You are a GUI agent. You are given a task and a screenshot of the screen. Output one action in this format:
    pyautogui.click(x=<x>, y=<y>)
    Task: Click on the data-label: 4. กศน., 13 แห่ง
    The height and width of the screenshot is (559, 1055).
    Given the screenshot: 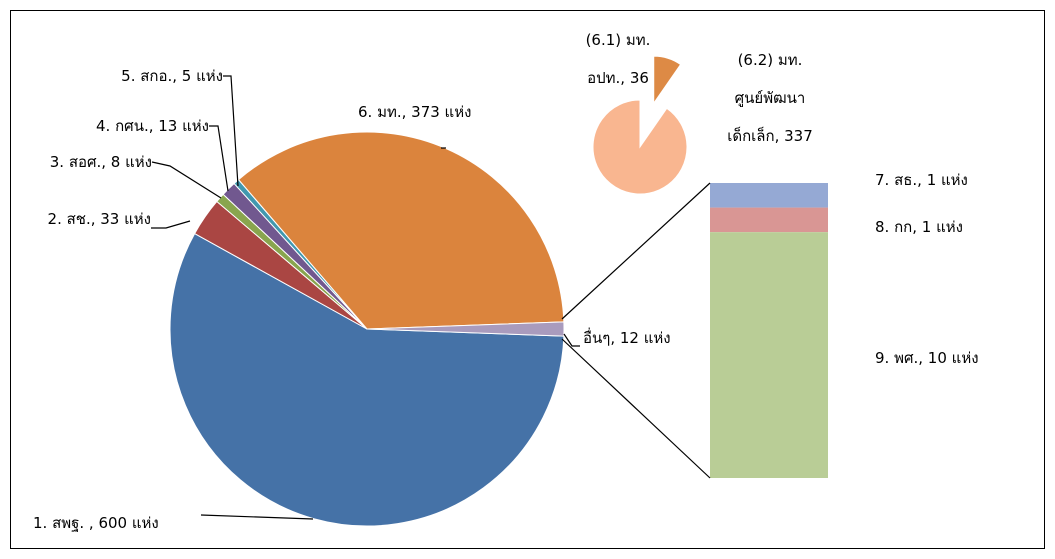 What is the action you would take?
    pyautogui.click(x=152, y=126)
    